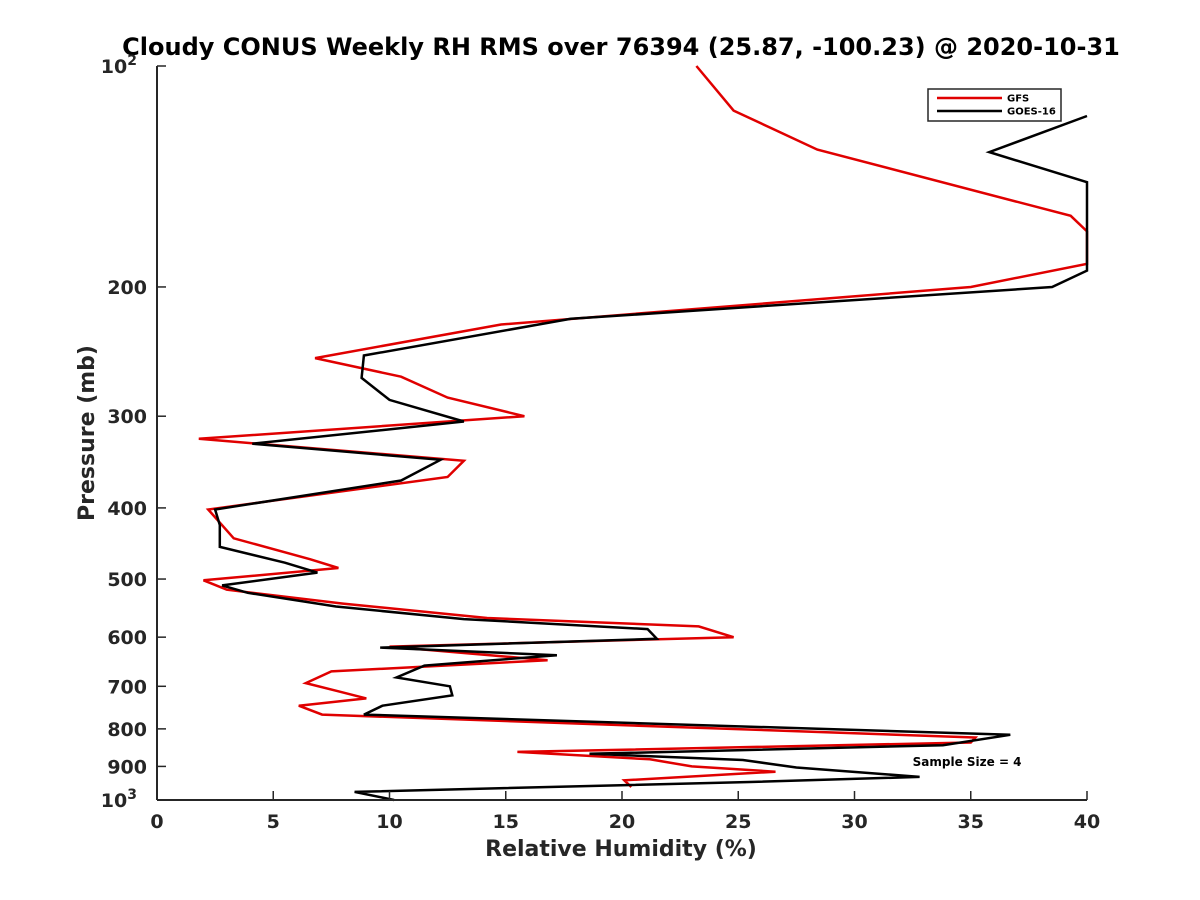 The width and height of the screenshot is (1200, 900). What do you see at coordinates (967, 762) in the screenshot?
I see `sample-size-annotation: Sample Size = 4` at bounding box center [967, 762].